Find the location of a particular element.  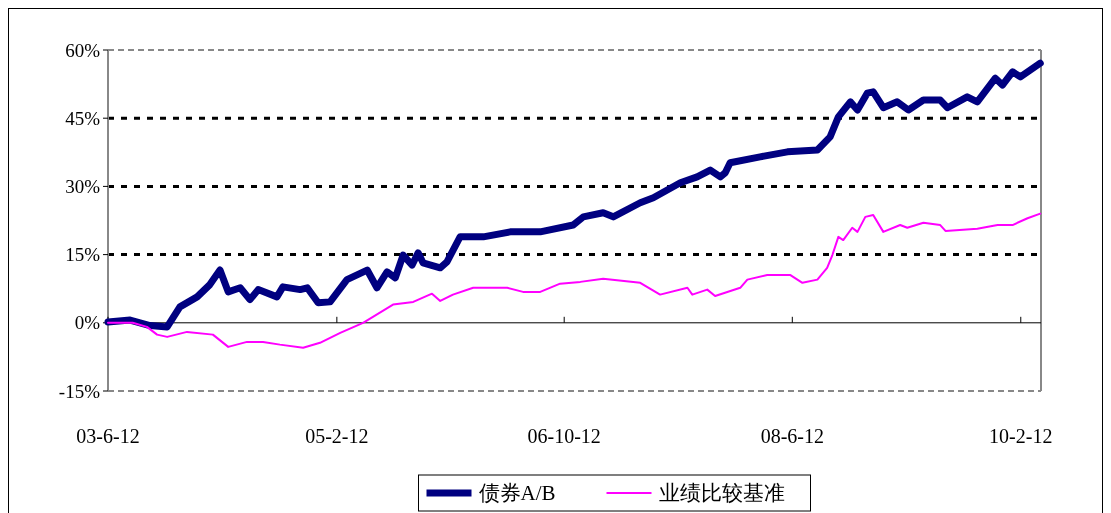

y-tick-label: 45% is located at coordinates (83, 118).